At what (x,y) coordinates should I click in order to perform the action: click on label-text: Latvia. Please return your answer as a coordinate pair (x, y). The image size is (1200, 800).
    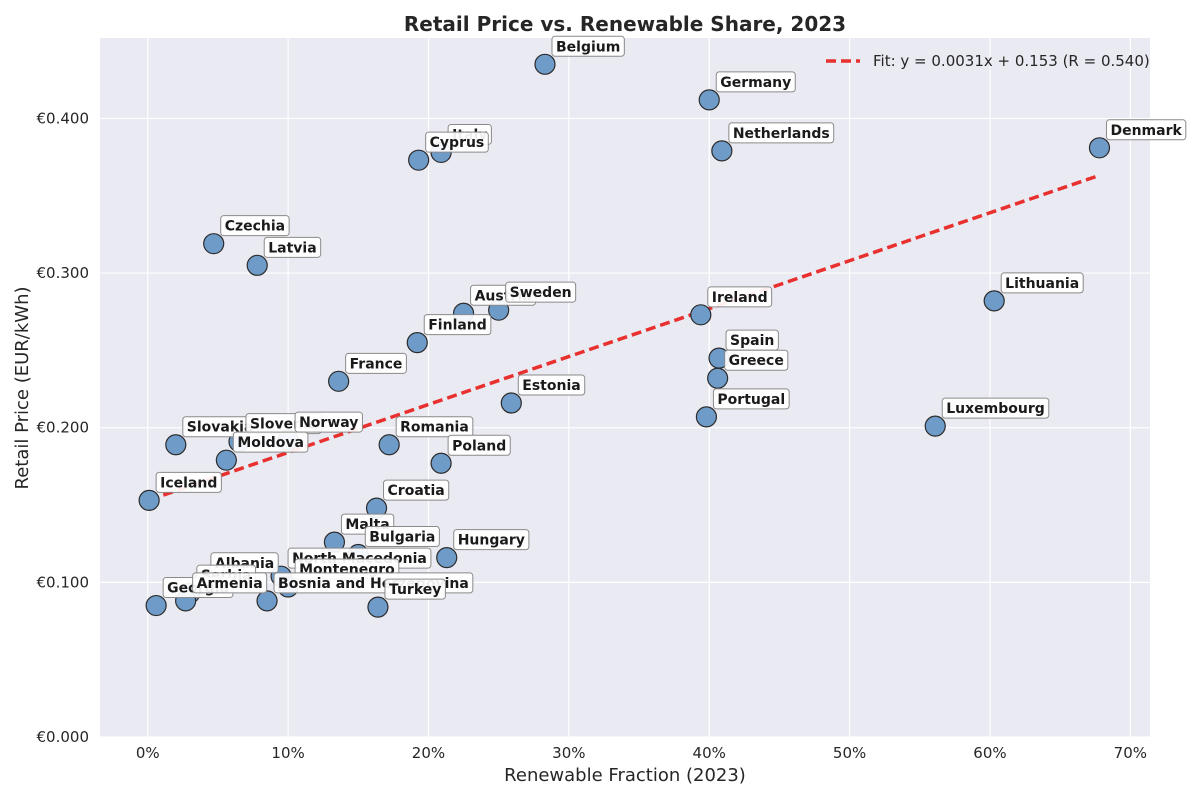
    Looking at the image, I should click on (292, 248).